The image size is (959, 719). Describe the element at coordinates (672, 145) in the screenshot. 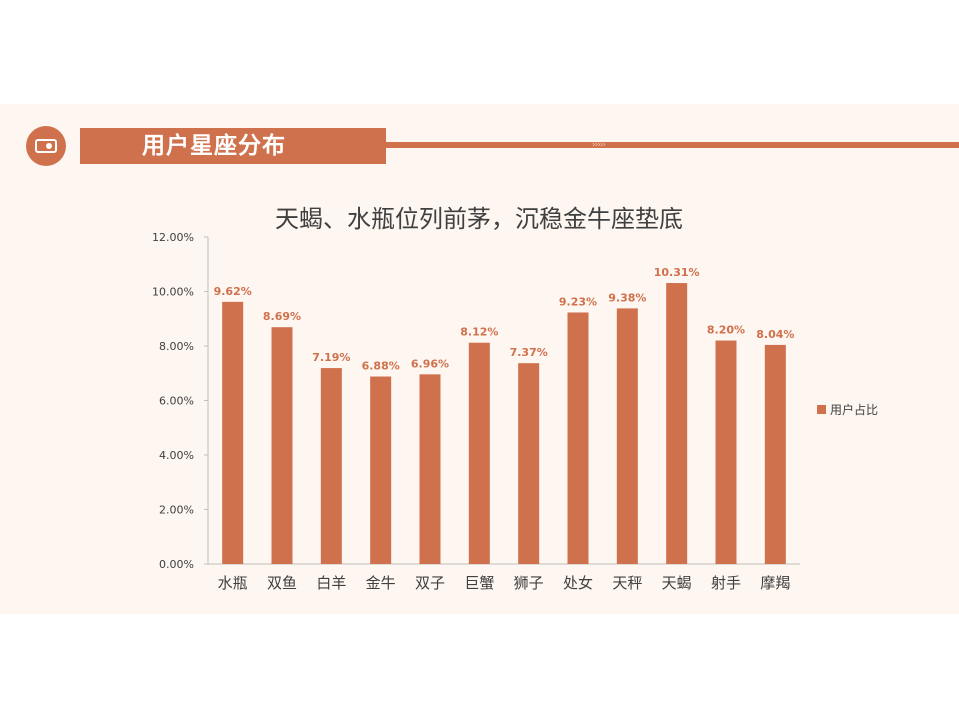

I see `header-divider` at that location.